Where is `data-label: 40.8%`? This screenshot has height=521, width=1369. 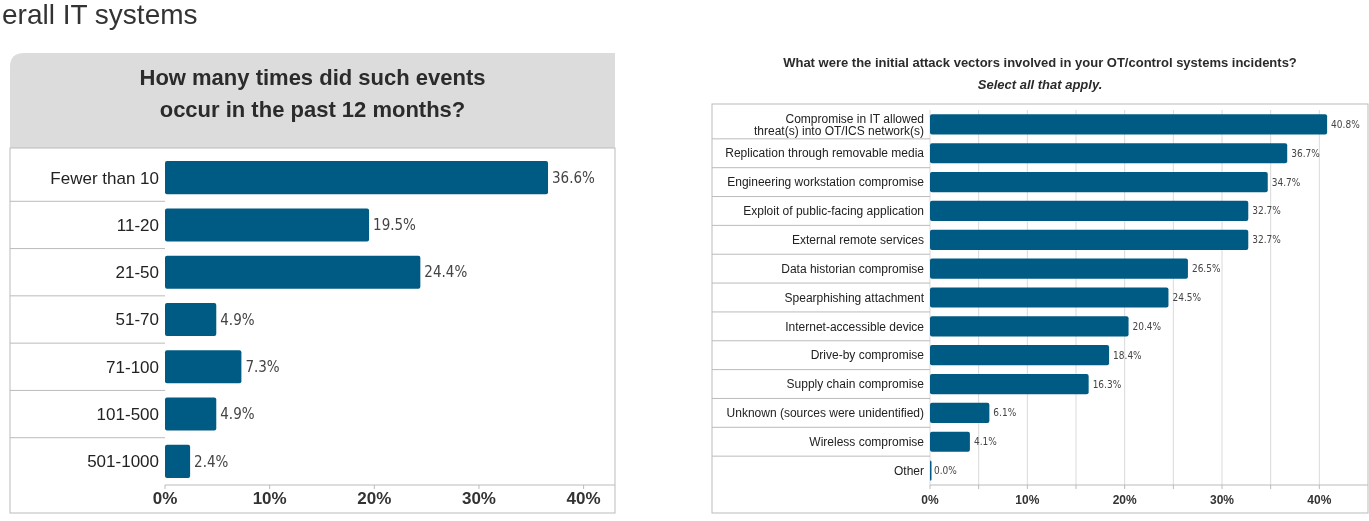 data-label: 40.8% is located at coordinates (1346, 124).